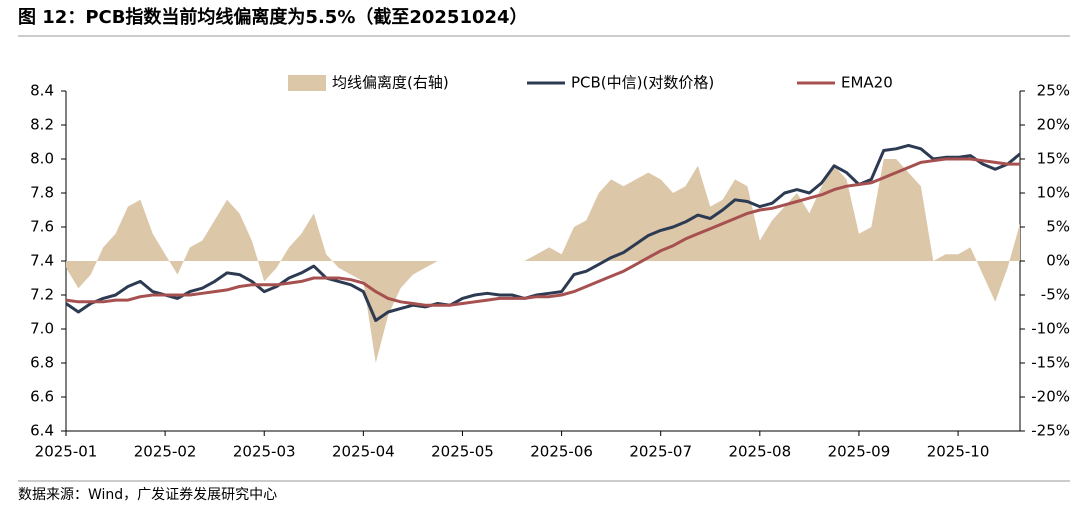 Image resolution: width=1080 pixels, height=510 pixels. Describe the element at coordinates (307, 83) in the screenshot. I see `legend-swatch` at that location.